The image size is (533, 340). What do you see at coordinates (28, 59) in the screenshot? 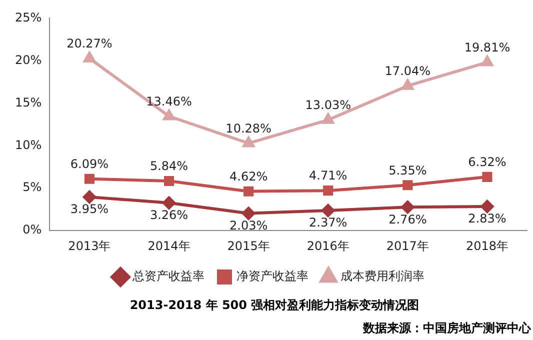
I see `y-tick-label: 20%` at bounding box center [28, 59].